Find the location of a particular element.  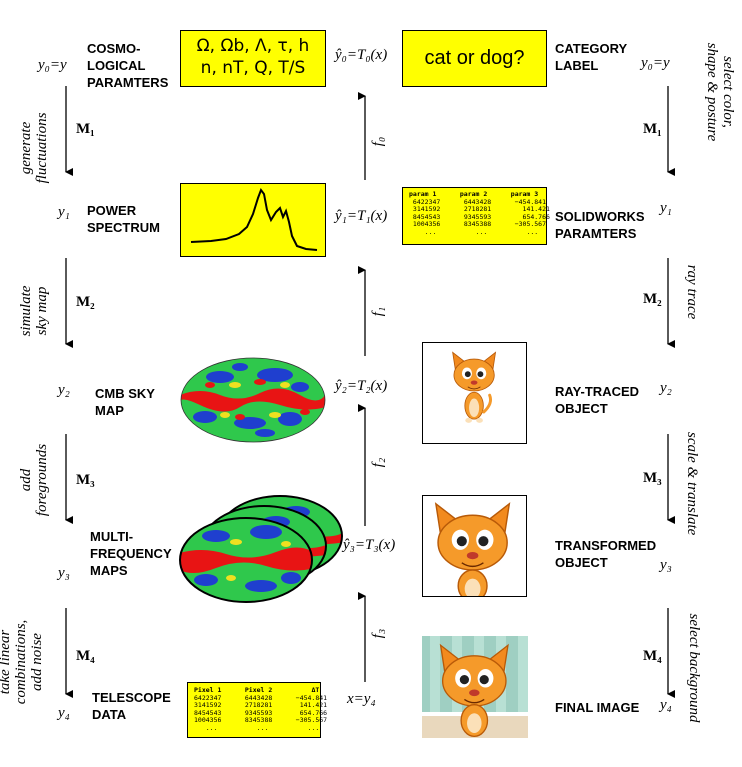

label-multi-frequency-maps: MULTI- FREQUENCY MAPS is located at coordinates (131, 553).